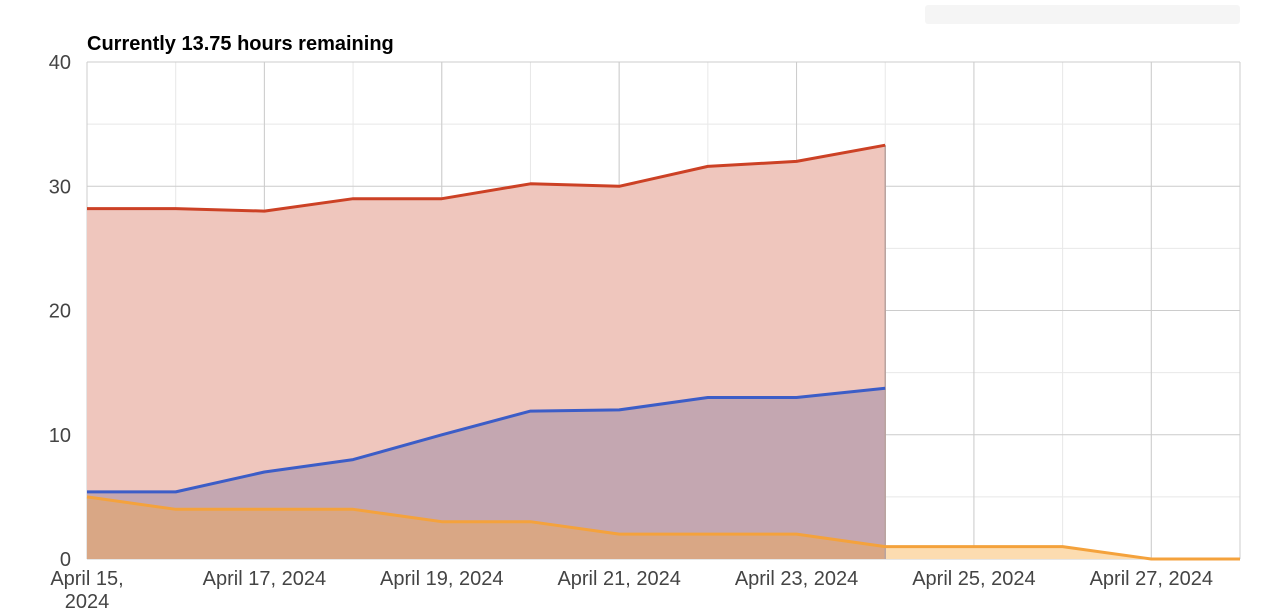 The height and width of the screenshot is (614, 1268). I want to click on projected-hours-line, so click(663, 528).